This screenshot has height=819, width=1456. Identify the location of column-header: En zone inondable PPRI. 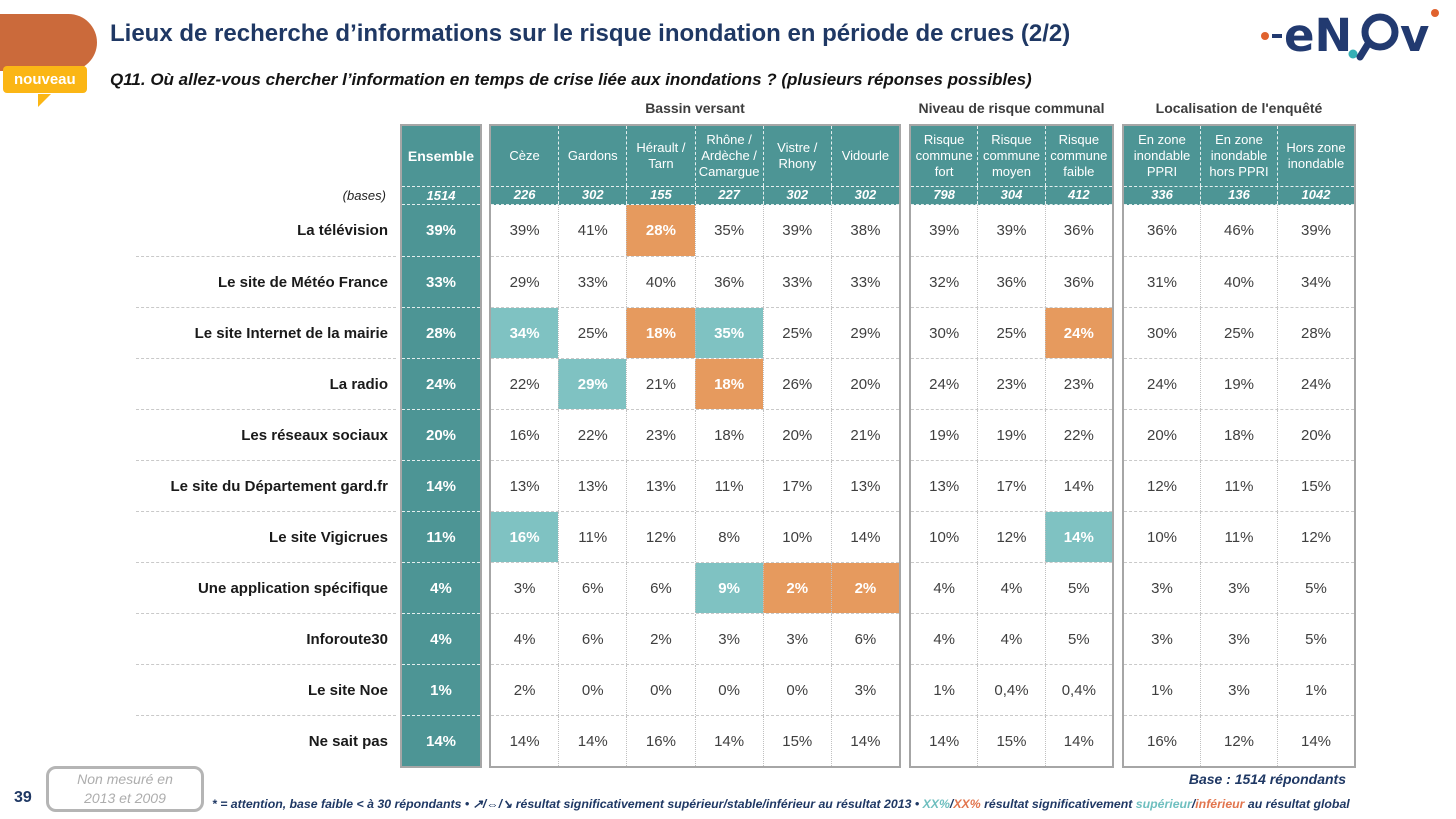
(1162, 155).